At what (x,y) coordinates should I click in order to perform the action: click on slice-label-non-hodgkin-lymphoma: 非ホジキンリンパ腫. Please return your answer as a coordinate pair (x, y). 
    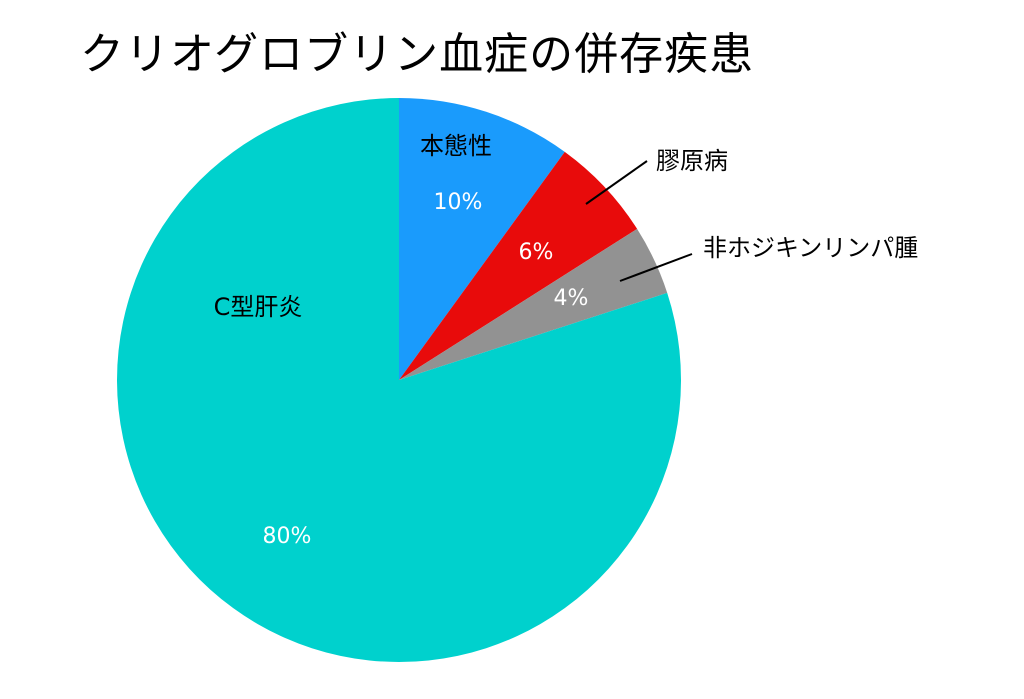
    Looking at the image, I should click on (810, 248).